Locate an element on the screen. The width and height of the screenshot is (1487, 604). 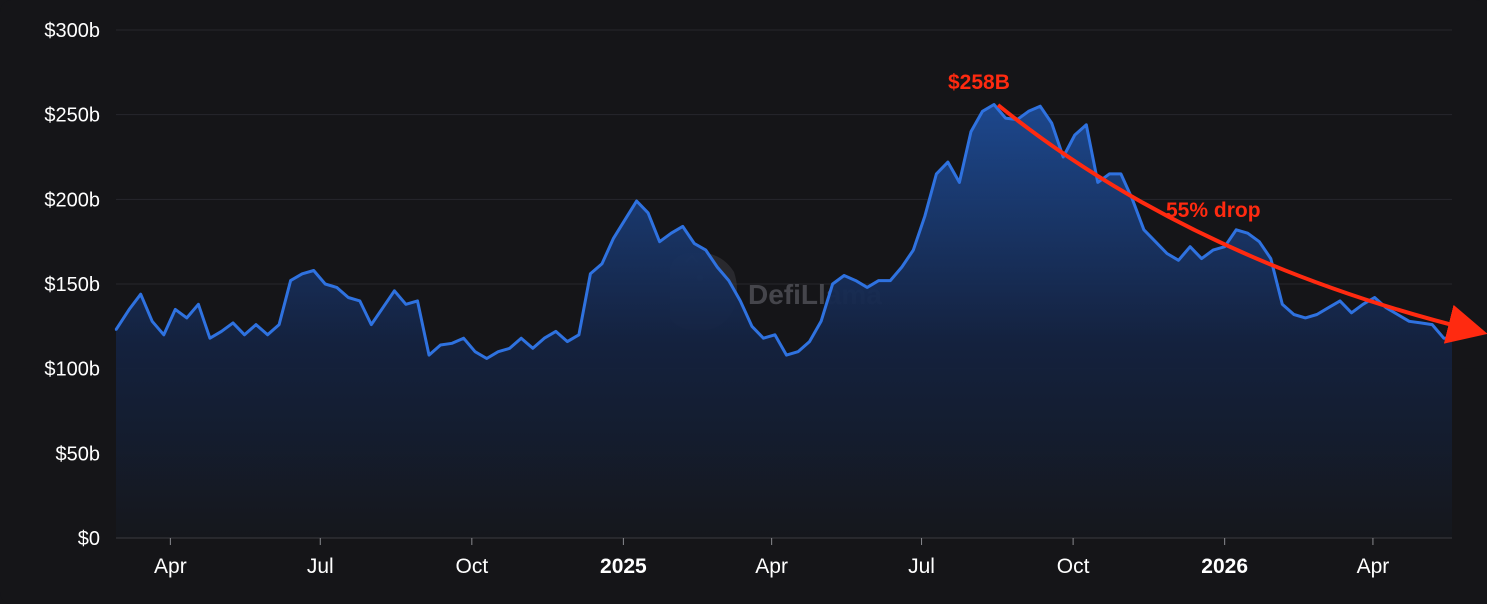
y-tick-label: $250b is located at coordinates (72, 116).